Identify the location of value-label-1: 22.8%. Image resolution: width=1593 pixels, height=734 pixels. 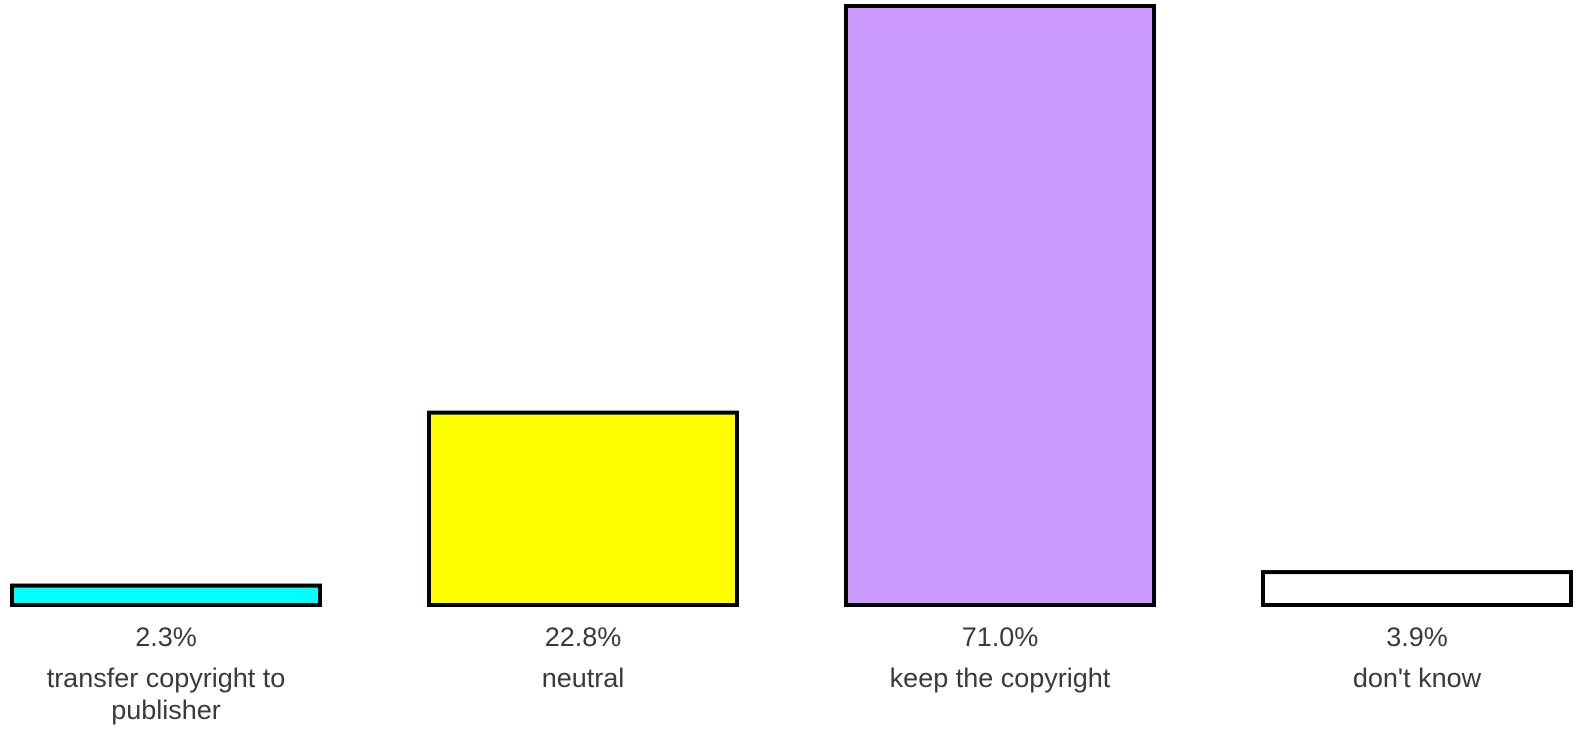
(583, 637).